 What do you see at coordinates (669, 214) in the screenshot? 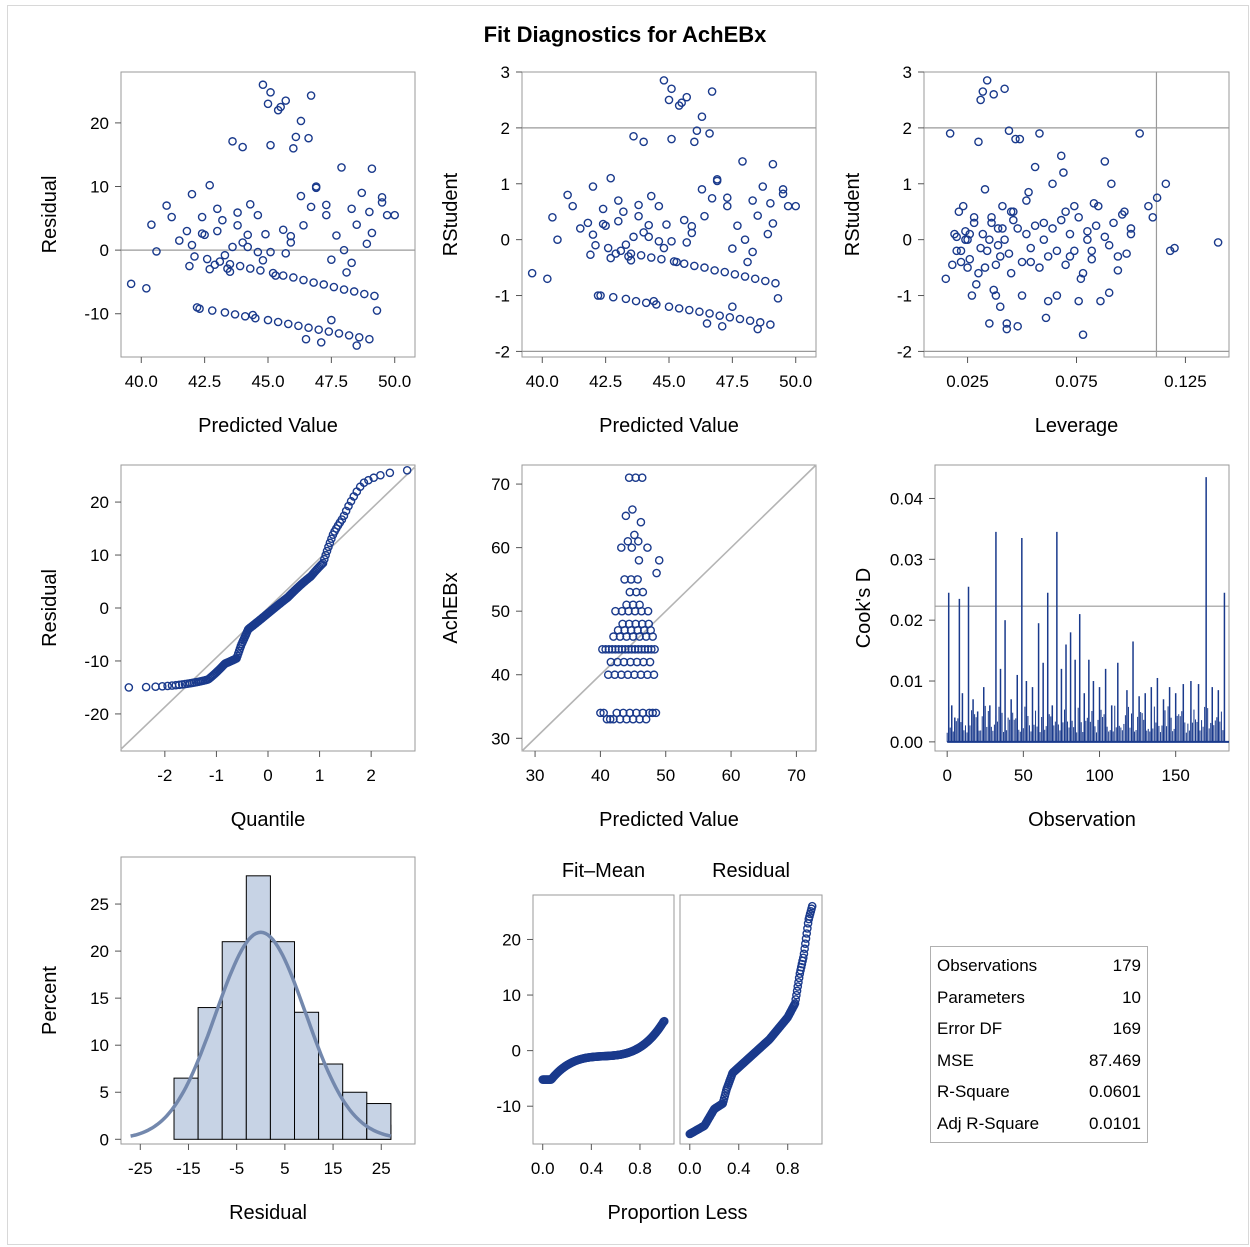
I see `plot-frame` at bounding box center [669, 214].